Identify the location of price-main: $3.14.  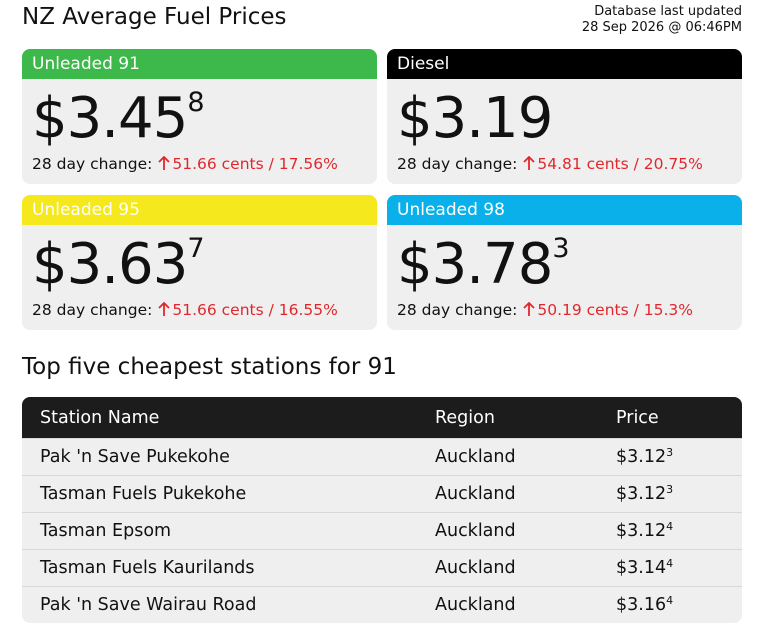
(641, 568).